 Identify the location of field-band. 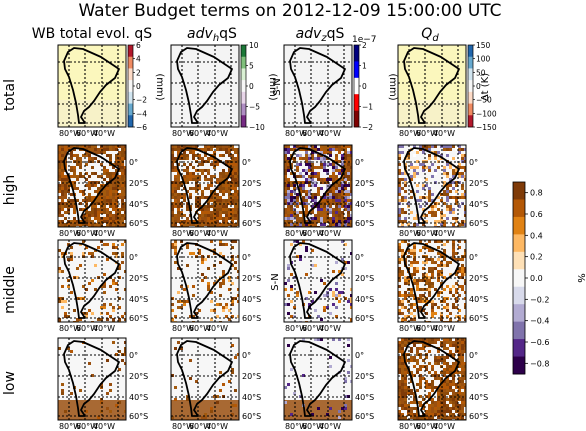
(92, 410).